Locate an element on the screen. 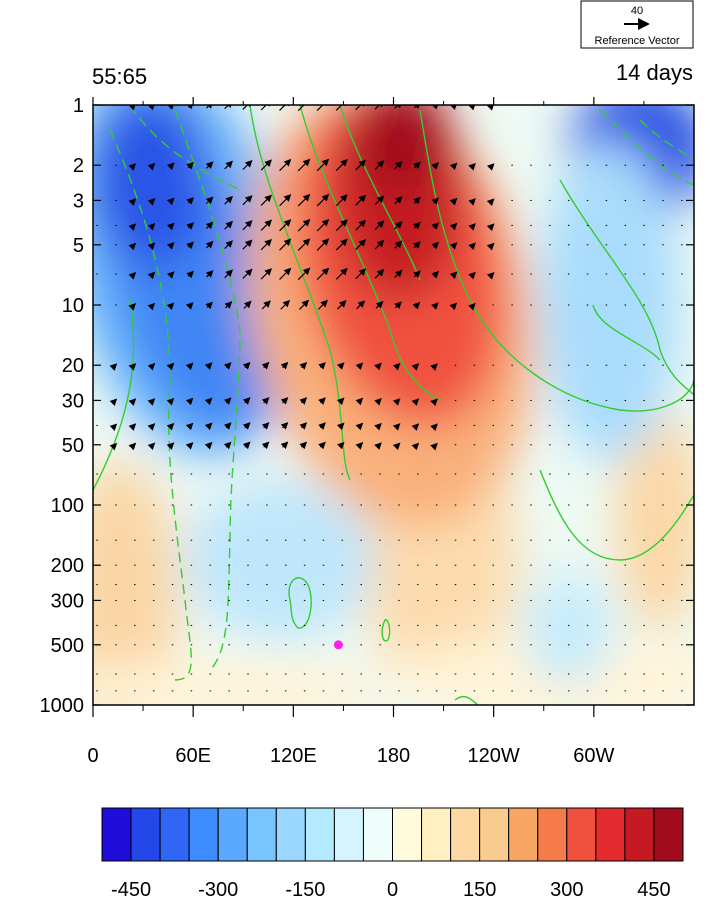 The width and height of the screenshot is (710, 898). y-tick-label: 1000 is located at coordinates (62, 706).